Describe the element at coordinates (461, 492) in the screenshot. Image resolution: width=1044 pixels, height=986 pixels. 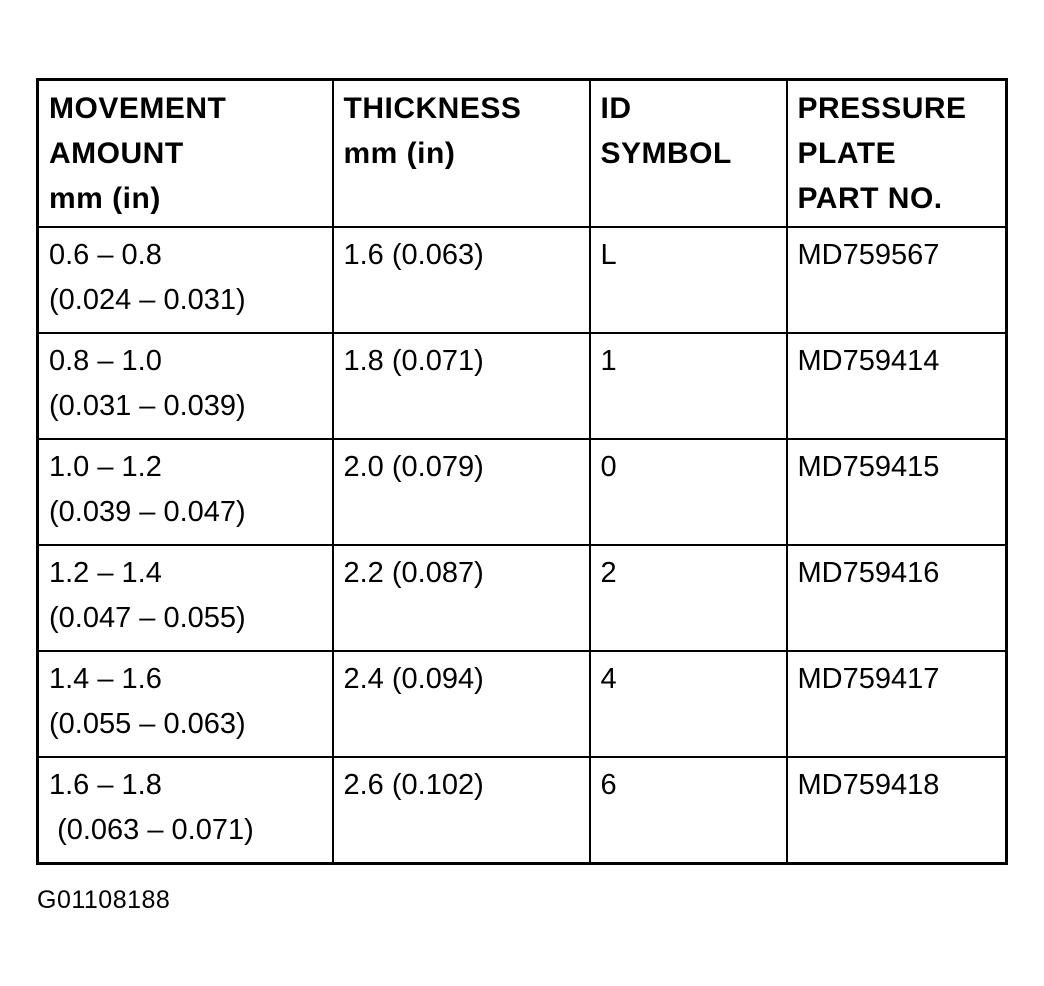
I see `cell-thickness: 2.0 (0.079)` at that location.